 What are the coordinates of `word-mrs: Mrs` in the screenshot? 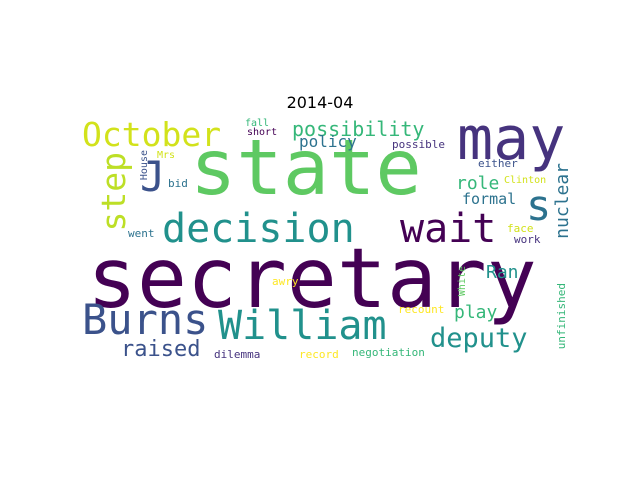 It's located at (166, 155).